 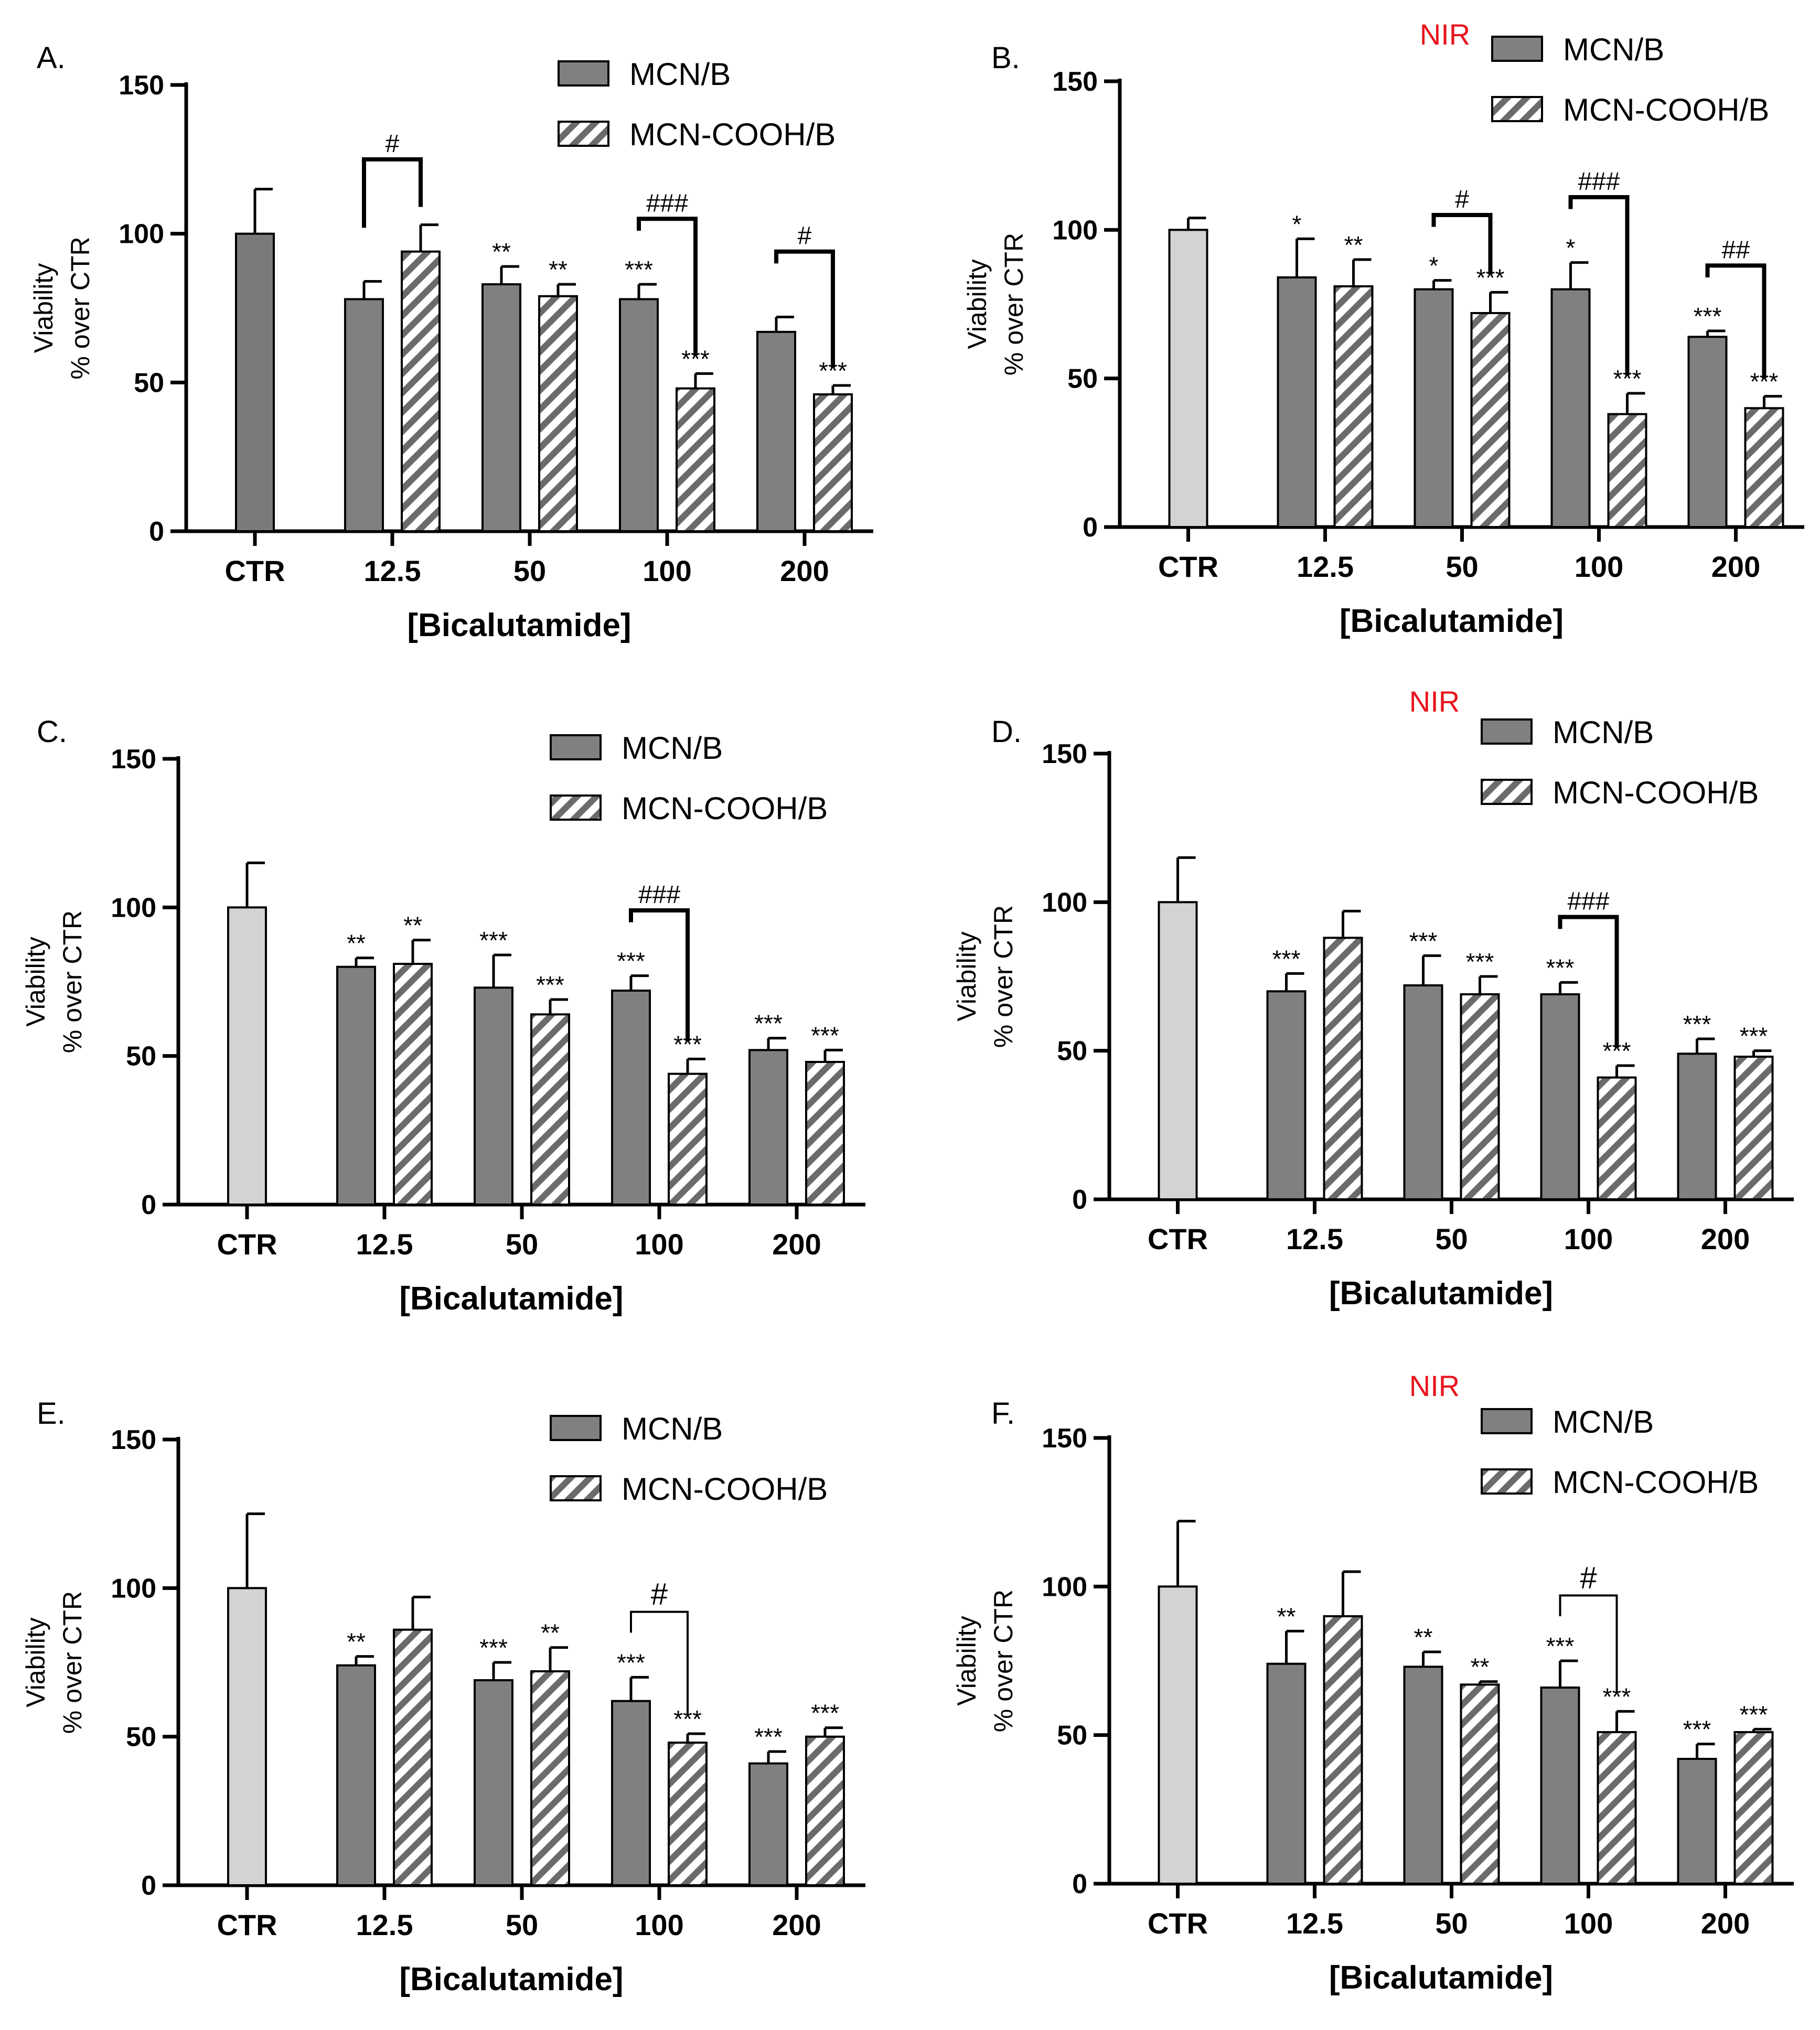 What do you see at coordinates (141, 234) in the screenshot?
I see `y-tick-label: 100` at bounding box center [141, 234].